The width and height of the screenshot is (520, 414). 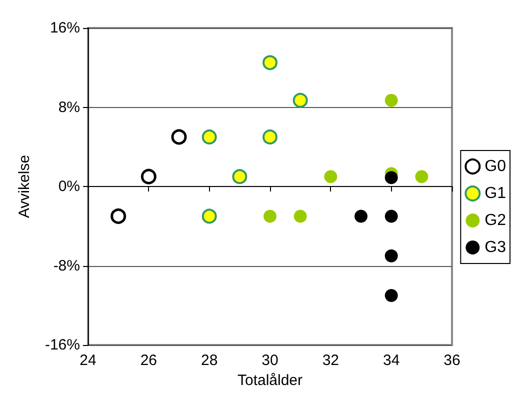 What do you see at coordinates (270, 380) in the screenshot?
I see `x-axis-title: Totalålder` at bounding box center [270, 380].